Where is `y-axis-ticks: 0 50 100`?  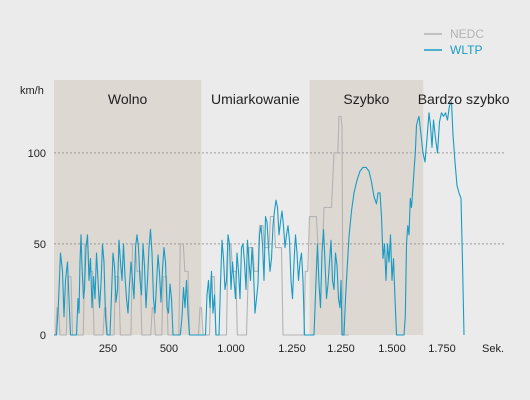
y-axis-ticks: 0 50 100 is located at coordinates (37, 245).